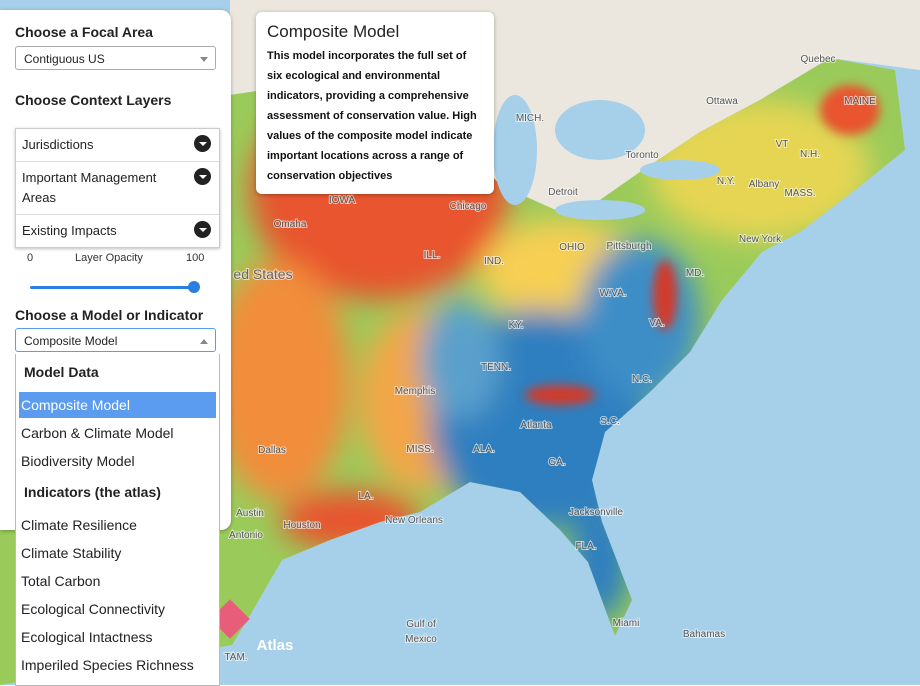 The height and width of the screenshot is (686, 920). What do you see at coordinates (782, 144) in the screenshot?
I see `map-label: VT` at bounding box center [782, 144].